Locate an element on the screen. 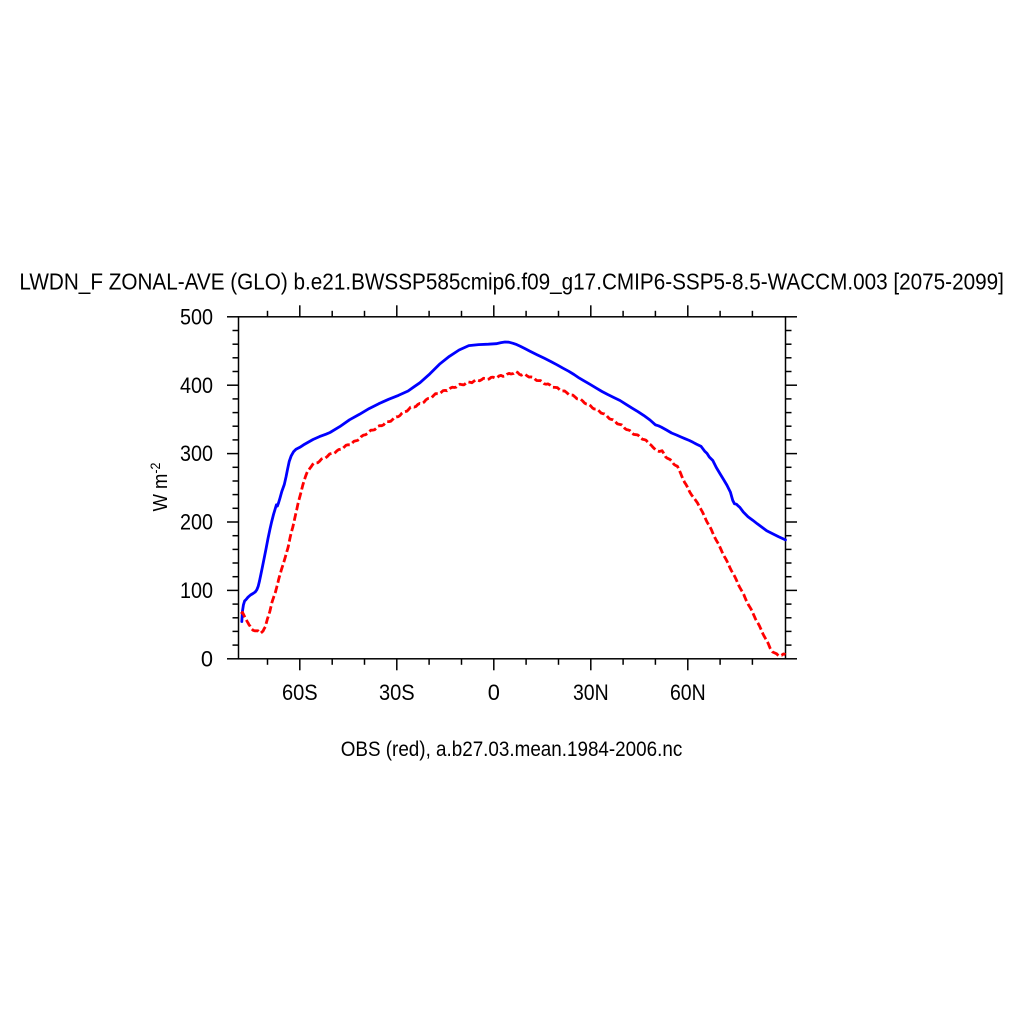 The width and height of the screenshot is (1024, 1024). svg-text: 30S is located at coordinates (397, 692).